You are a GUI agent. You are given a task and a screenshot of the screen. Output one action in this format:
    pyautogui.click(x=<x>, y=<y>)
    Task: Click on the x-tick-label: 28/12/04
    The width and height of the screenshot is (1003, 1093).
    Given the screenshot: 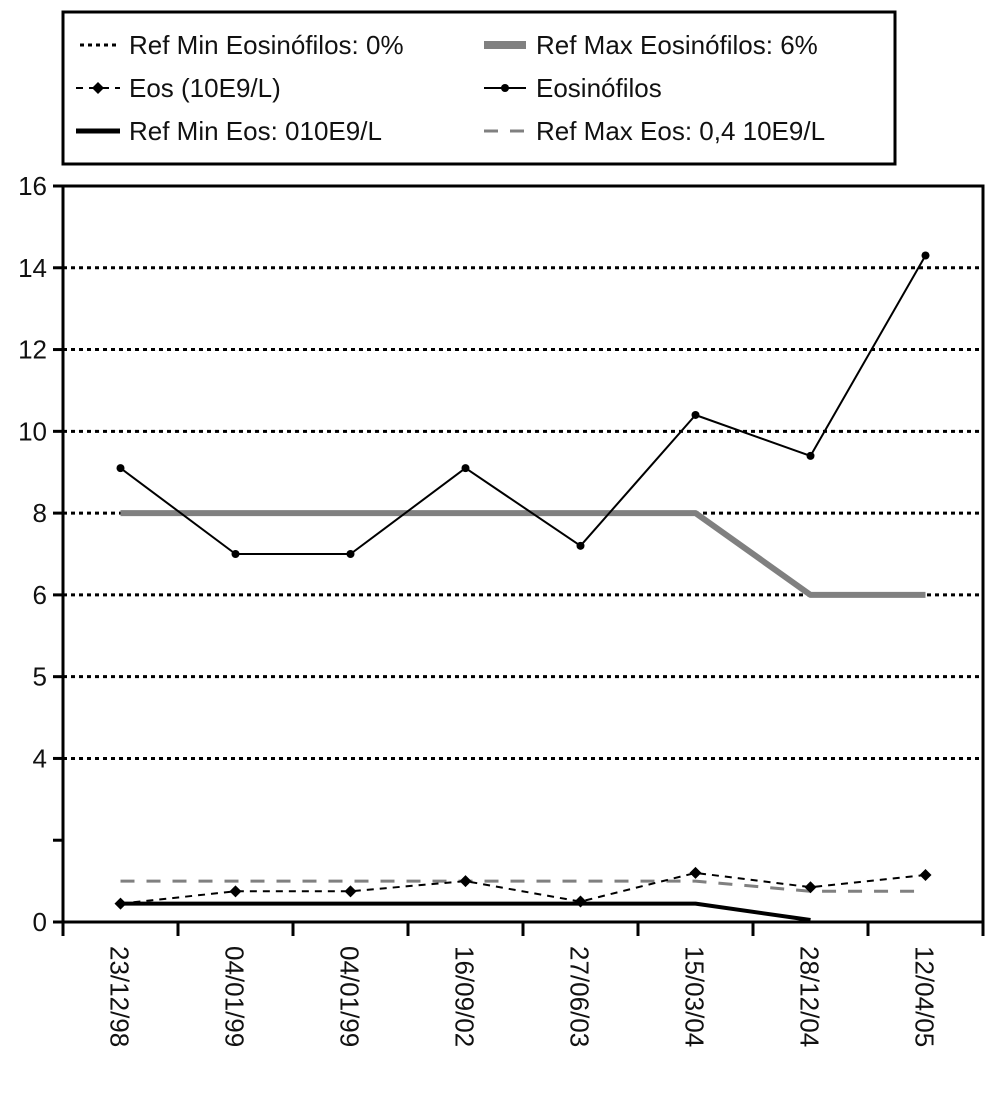 What is the action you would take?
    pyautogui.click(x=810, y=996)
    